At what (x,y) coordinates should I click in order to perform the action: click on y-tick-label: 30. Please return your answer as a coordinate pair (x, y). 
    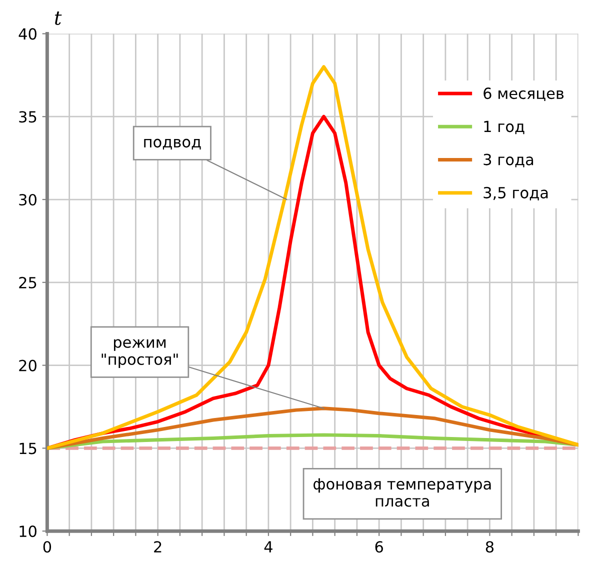
    Looking at the image, I should click on (27, 200).